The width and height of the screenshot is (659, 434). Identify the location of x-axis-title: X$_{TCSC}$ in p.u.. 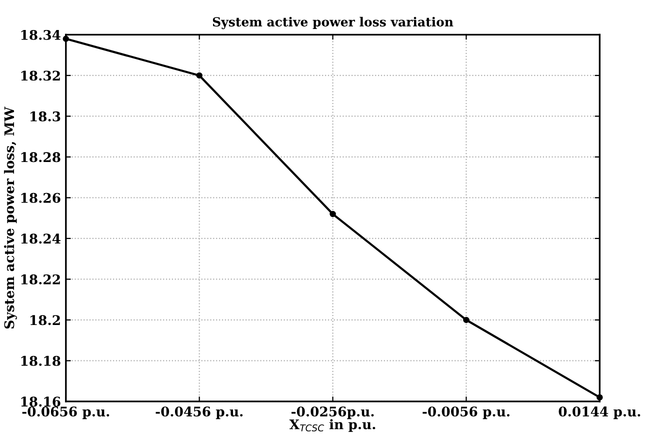
(332, 425).